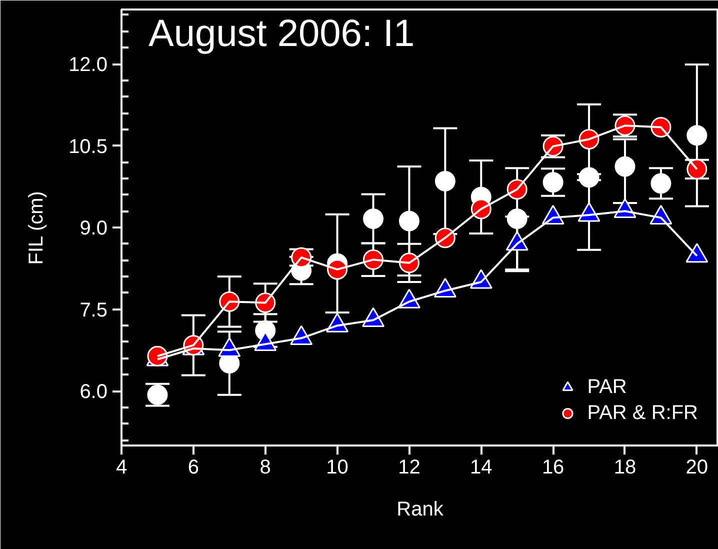 This screenshot has height=549, width=718. I want to click on y-tick-label: 7.5, so click(94, 310).